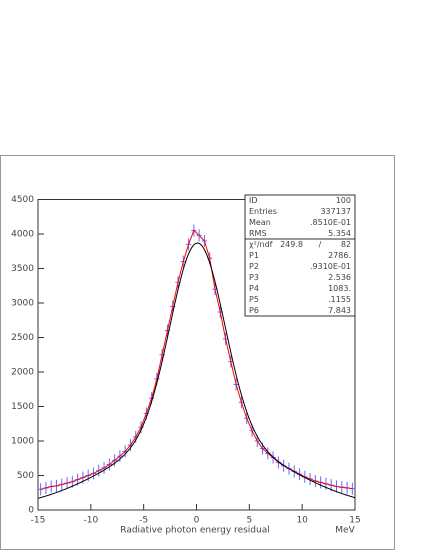  Describe the element at coordinates (343, 200) in the screenshot. I see `stat-value: 100` at that location.